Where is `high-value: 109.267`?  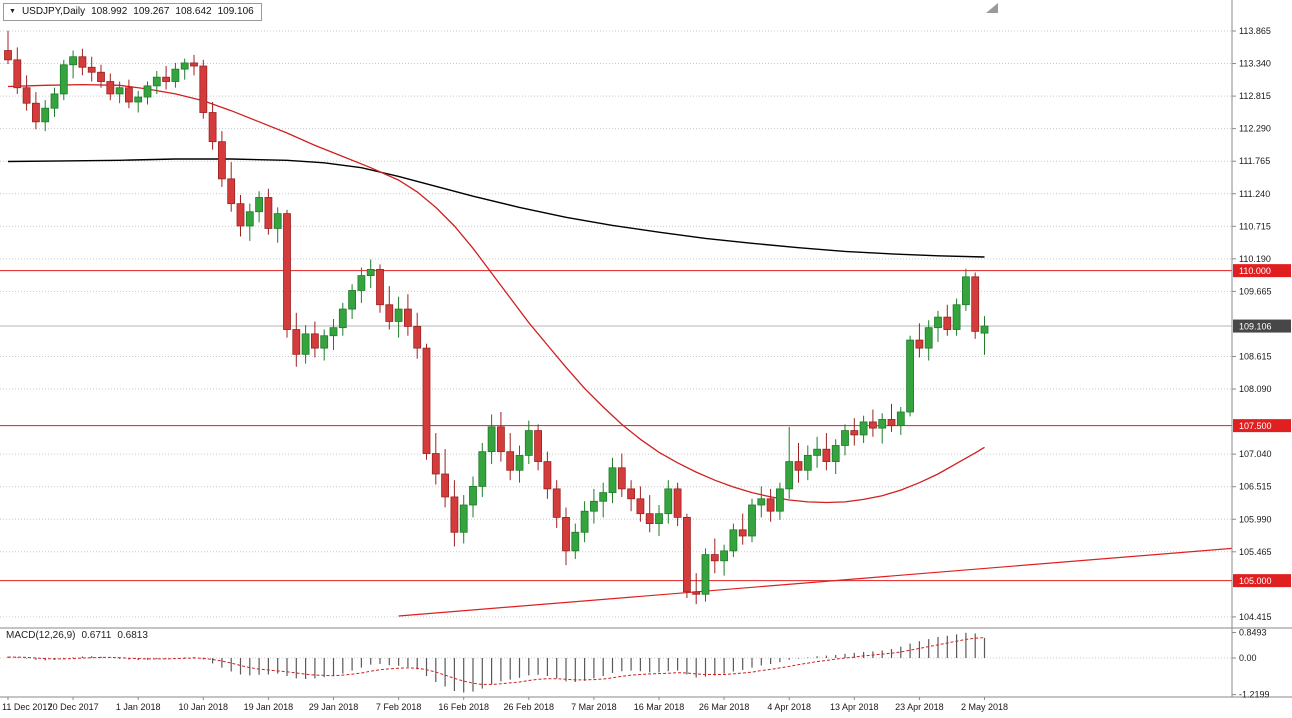
high-value: 109.267 is located at coordinates (151, 11).